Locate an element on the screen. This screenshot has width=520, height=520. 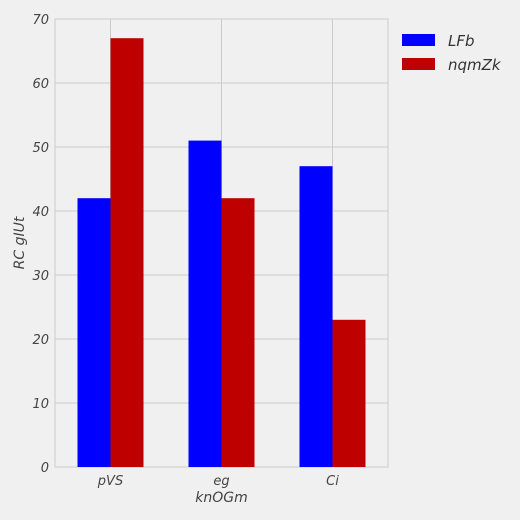
legend: LFb nqmZk is located at coordinates (452, 53).